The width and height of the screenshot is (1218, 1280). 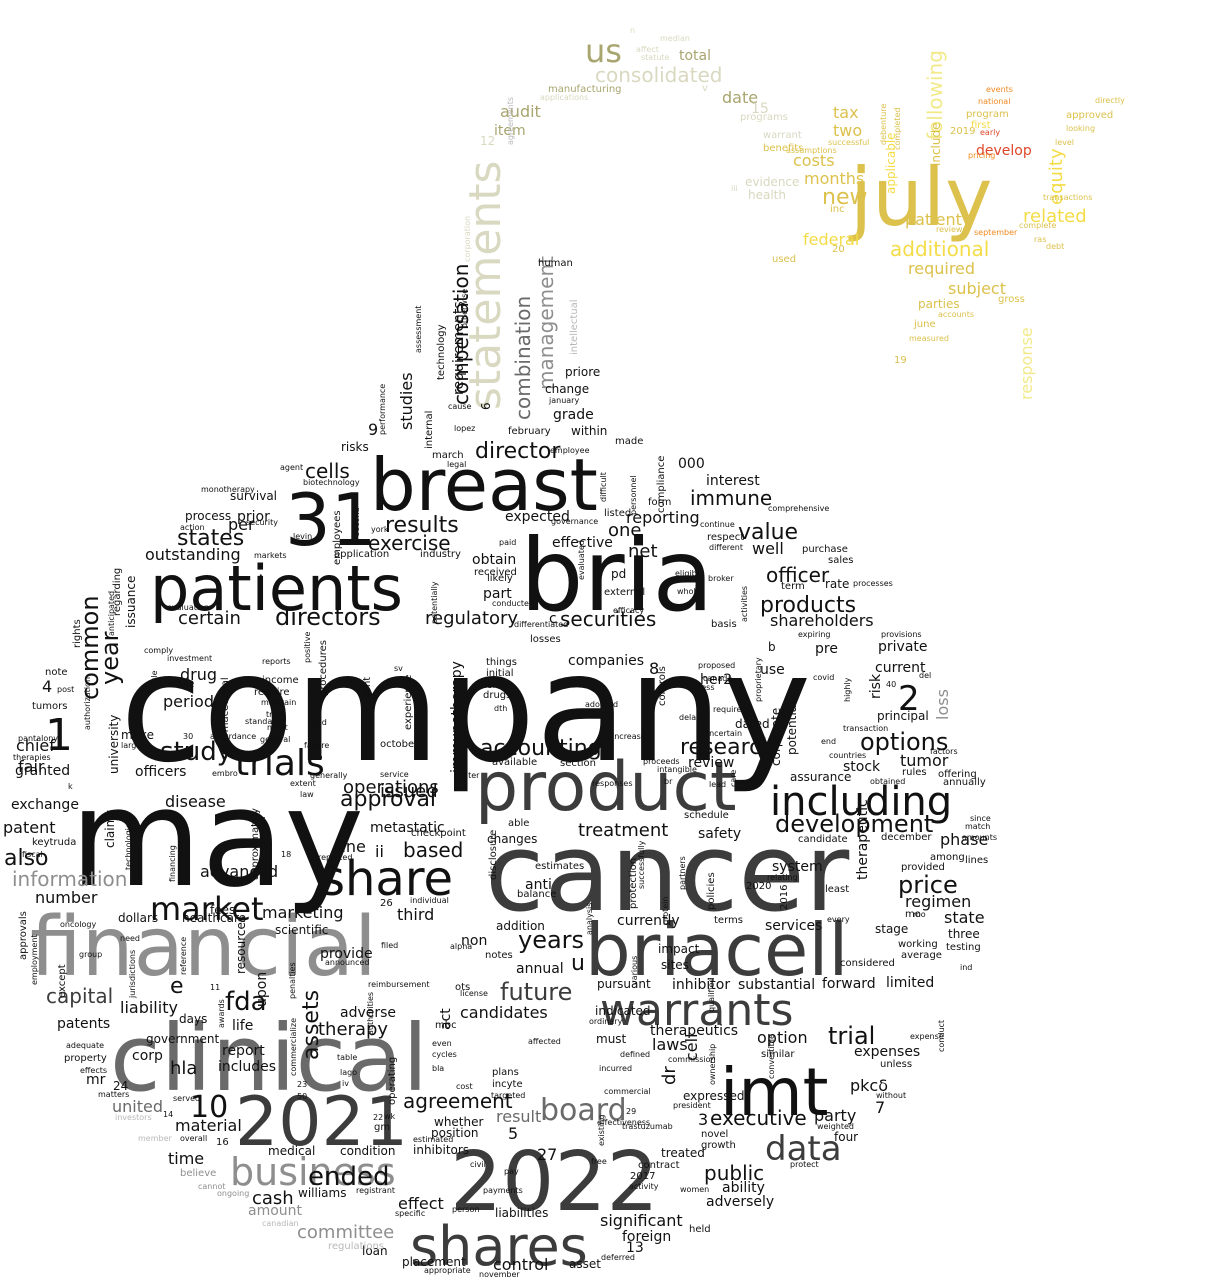 What do you see at coordinates (964, 917) in the screenshot?
I see `cloud-word-state: state` at bounding box center [964, 917].